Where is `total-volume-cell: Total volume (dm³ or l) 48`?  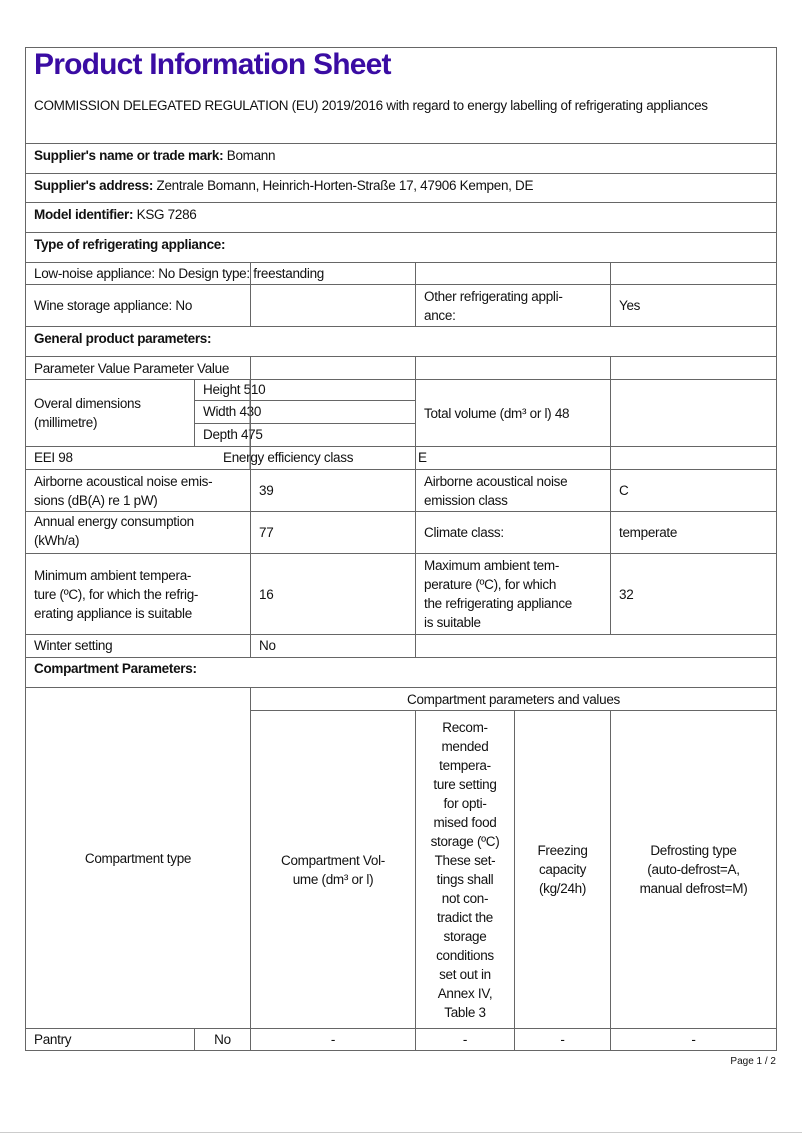 total-volume-cell: Total volume (dm³ or l) 48 is located at coordinates (513, 413).